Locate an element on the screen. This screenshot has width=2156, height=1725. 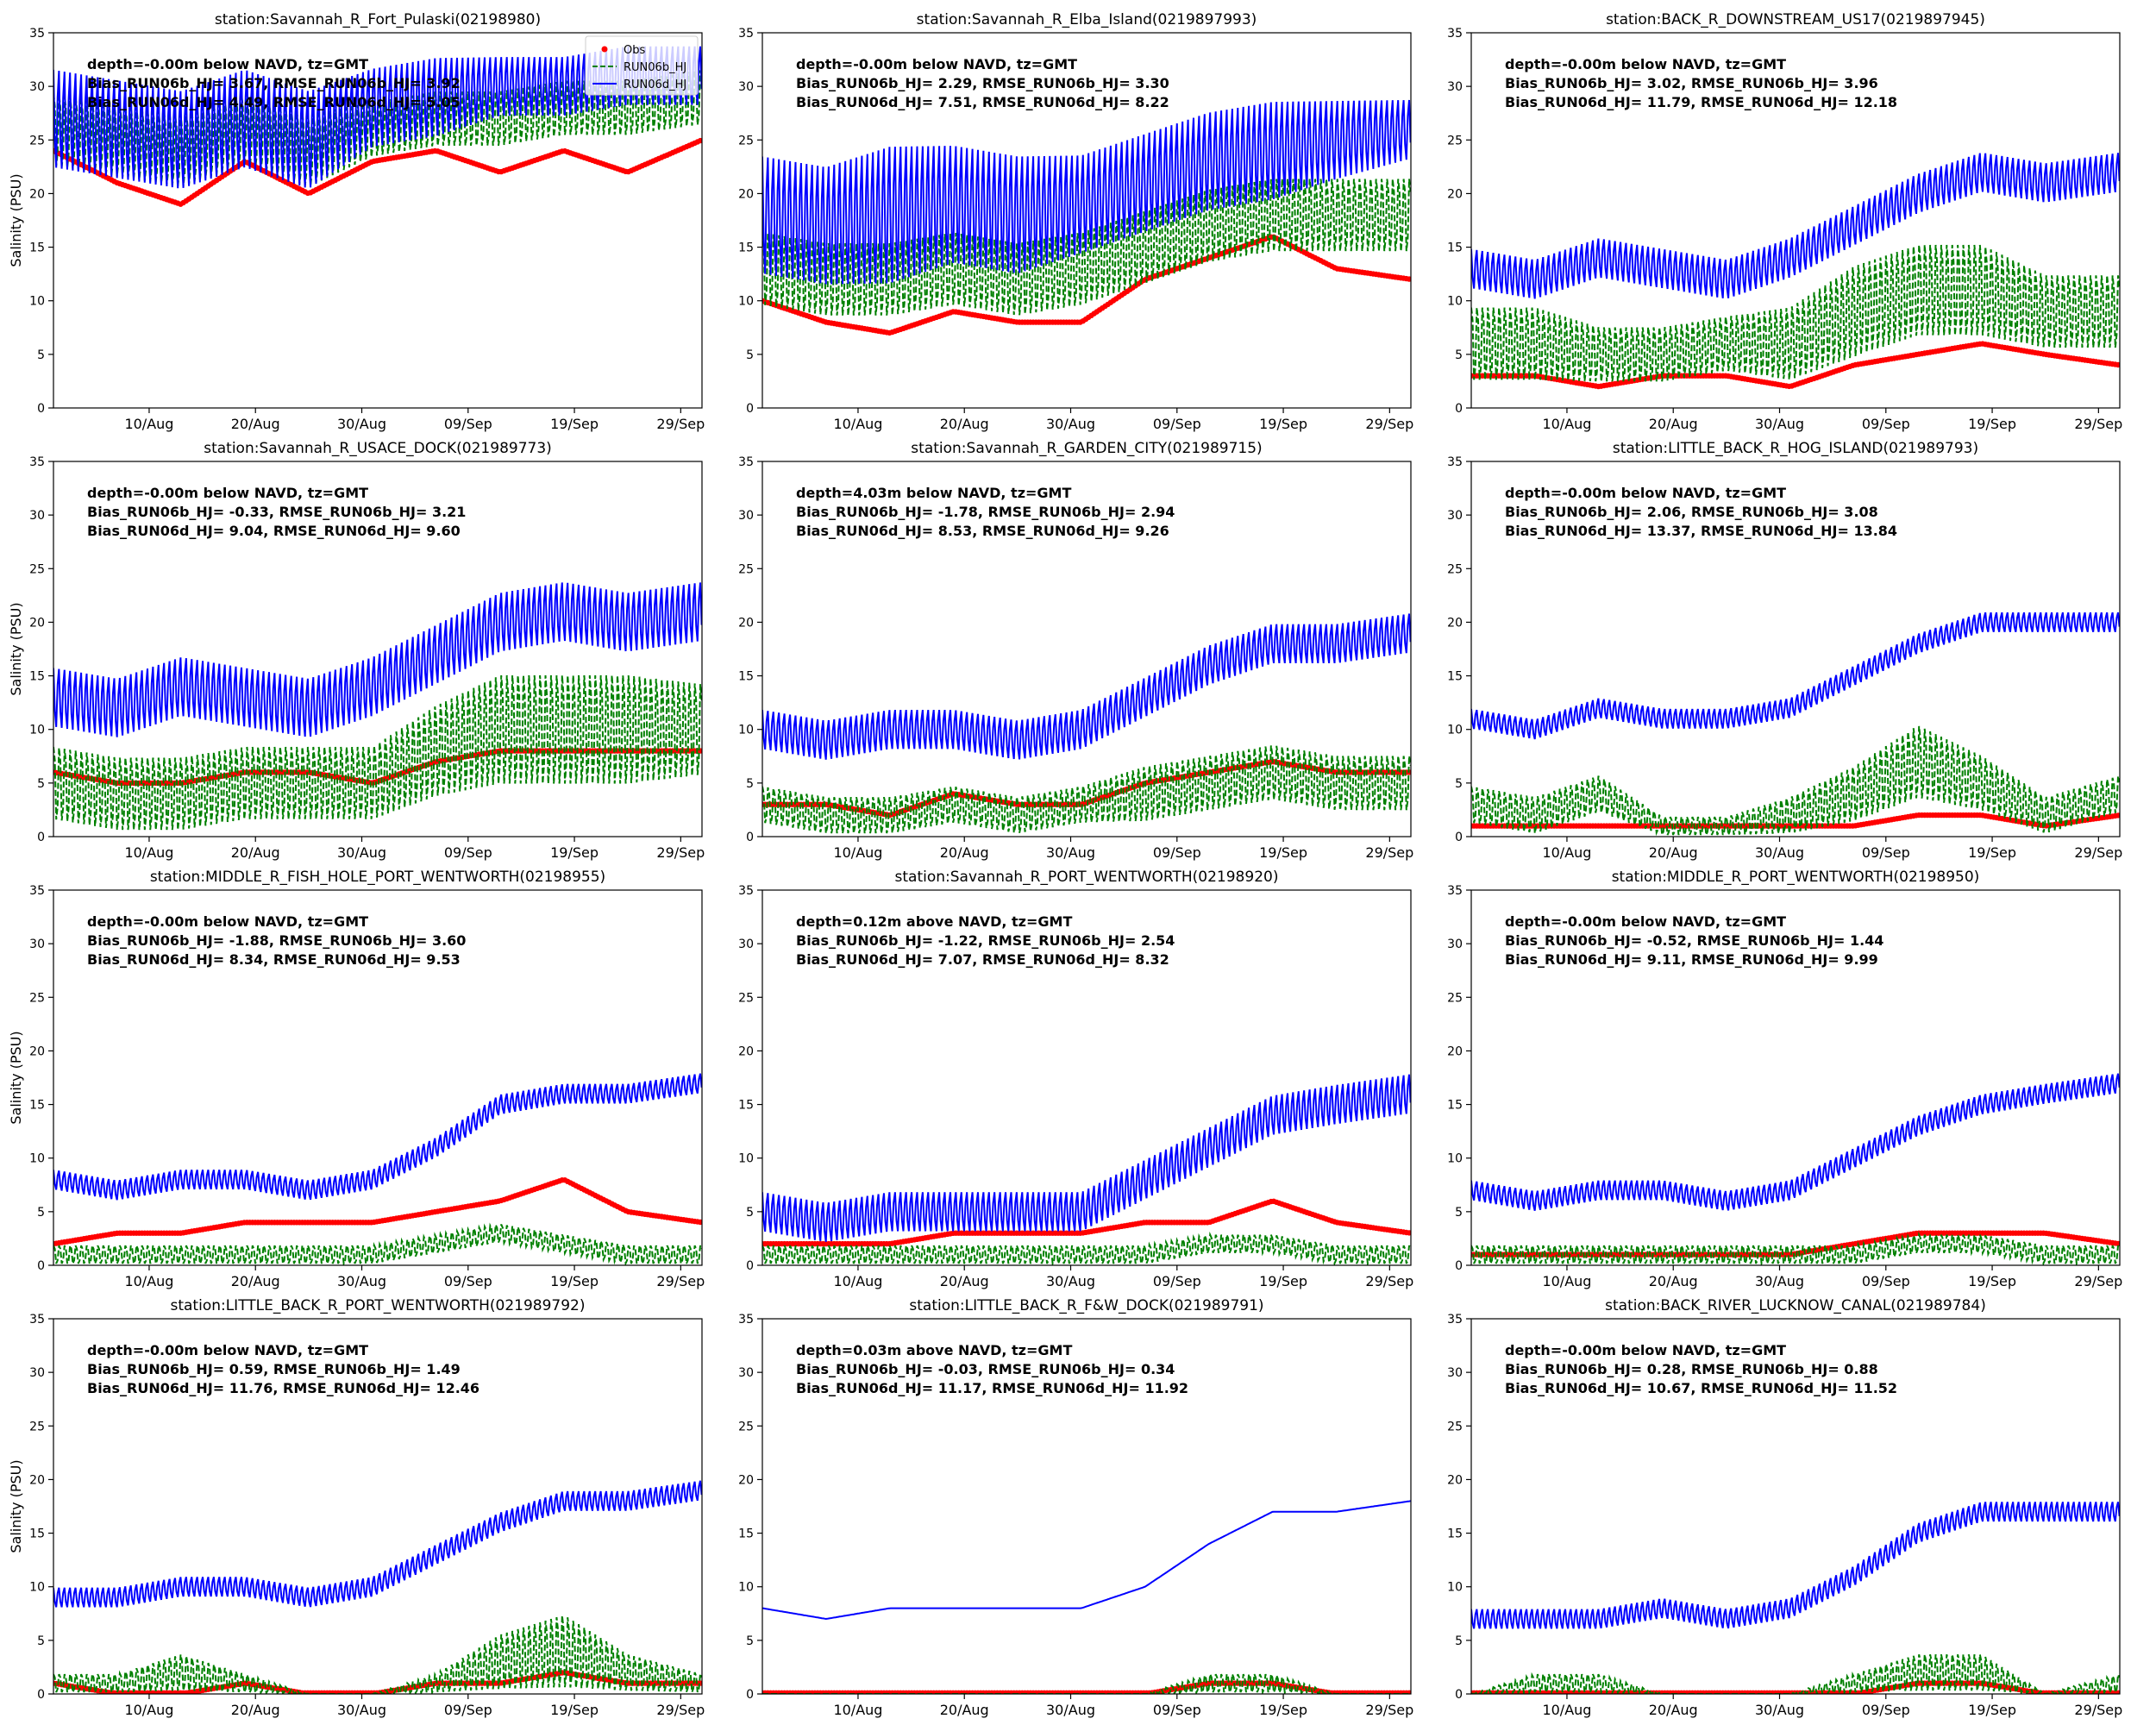
stats-annotation-line: depth=0.03m above NAVD, tz=GMT is located at coordinates (934, 1350).